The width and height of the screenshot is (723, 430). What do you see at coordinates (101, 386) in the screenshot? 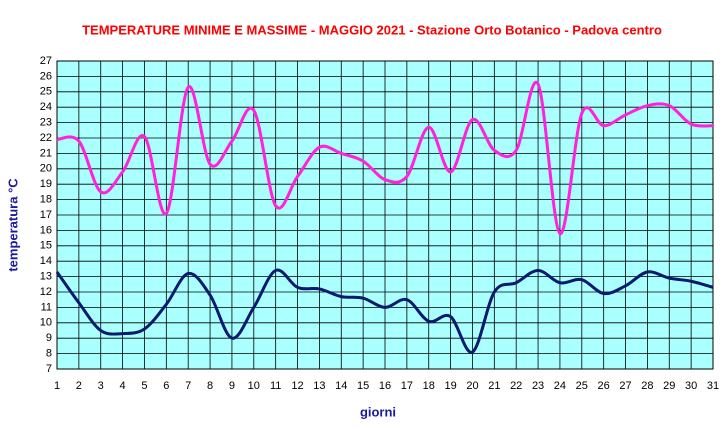
I see `x-tick-label: 3` at bounding box center [101, 386].